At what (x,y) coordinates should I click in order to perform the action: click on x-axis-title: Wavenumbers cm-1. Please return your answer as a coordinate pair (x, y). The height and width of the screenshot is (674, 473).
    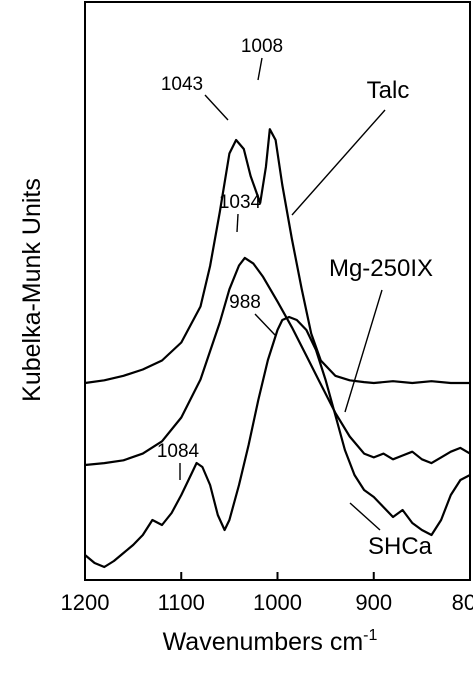
    Looking at the image, I should click on (270, 641).